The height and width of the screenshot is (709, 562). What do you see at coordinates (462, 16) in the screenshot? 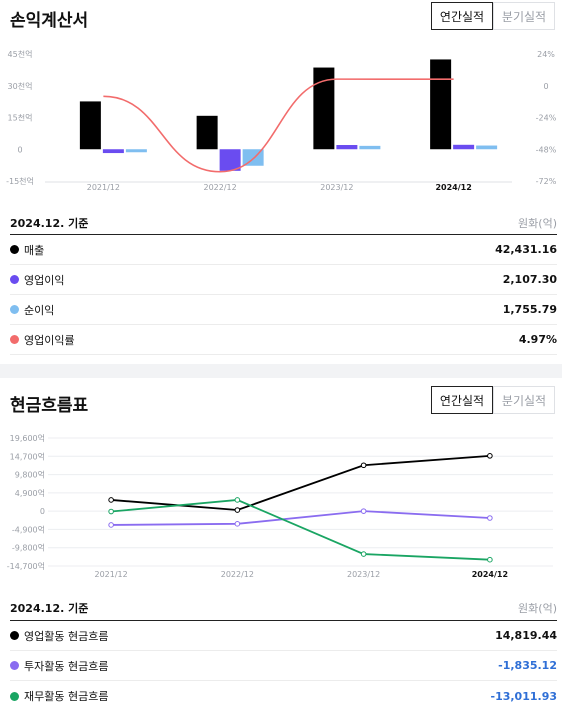
I see `income-annual-tab: 연간실적` at bounding box center [462, 16].